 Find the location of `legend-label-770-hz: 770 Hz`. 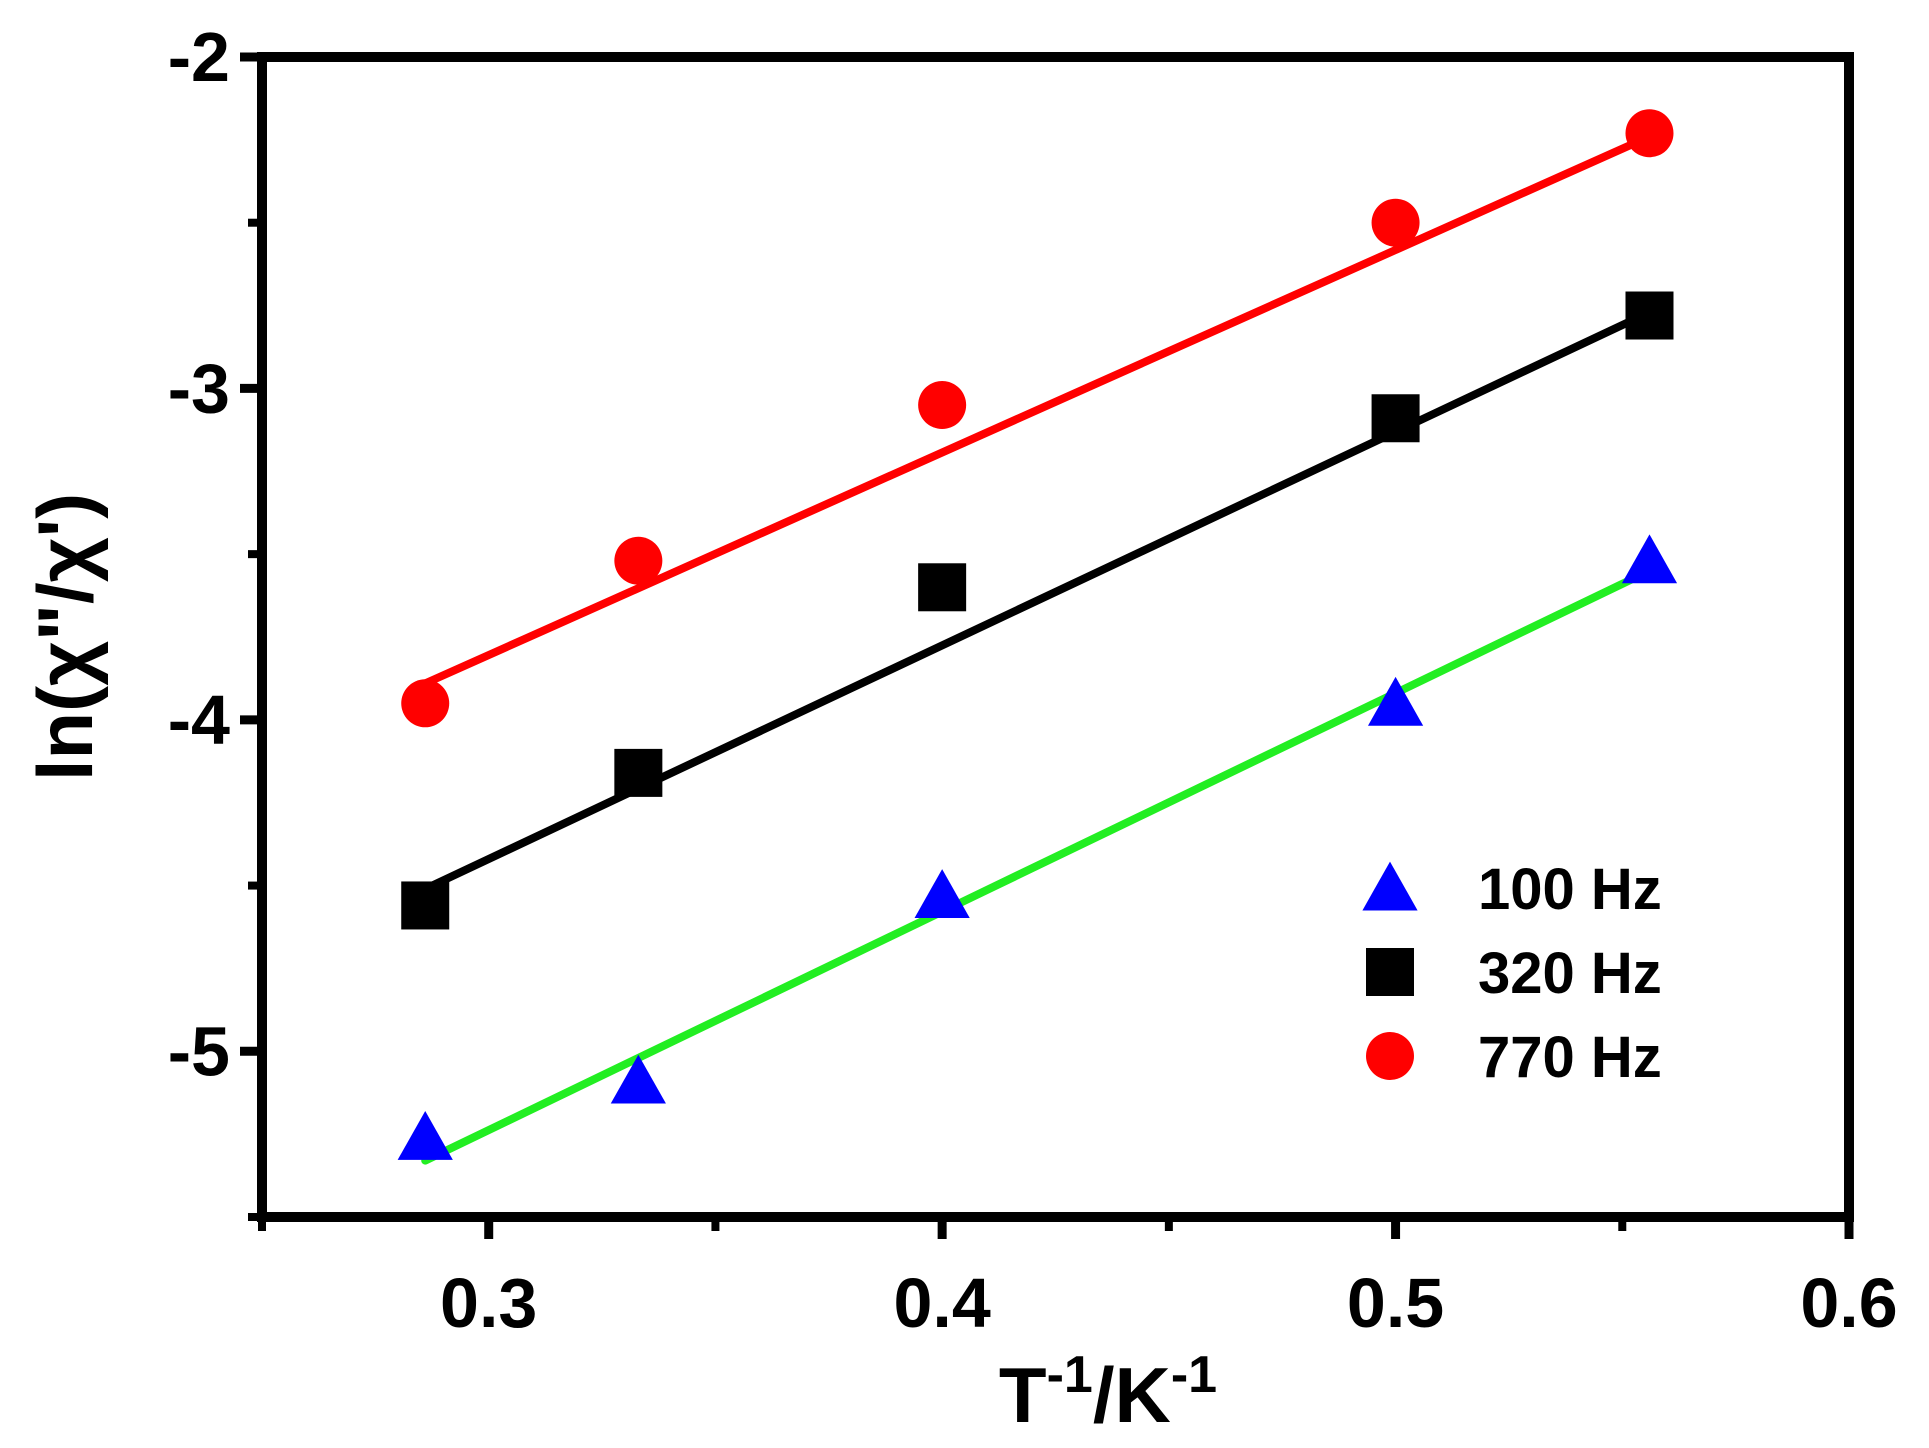

legend-label-770-hz: 770 Hz is located at coordinates (1570, 1057).